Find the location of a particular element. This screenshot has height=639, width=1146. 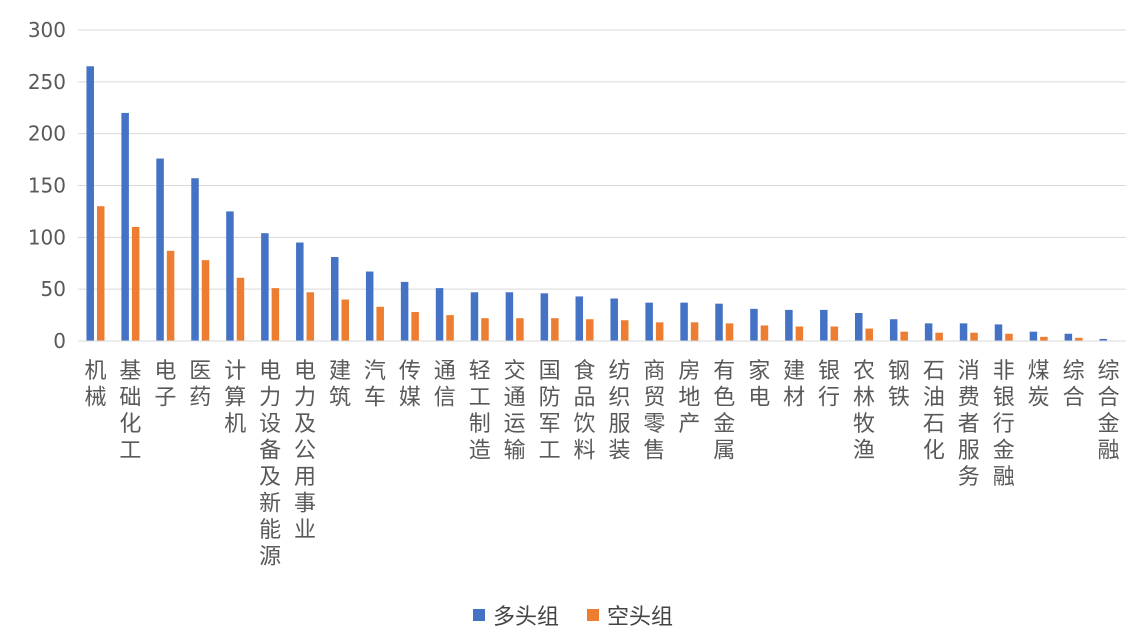

legend-swatch-long is located at coordinates (478, 615).